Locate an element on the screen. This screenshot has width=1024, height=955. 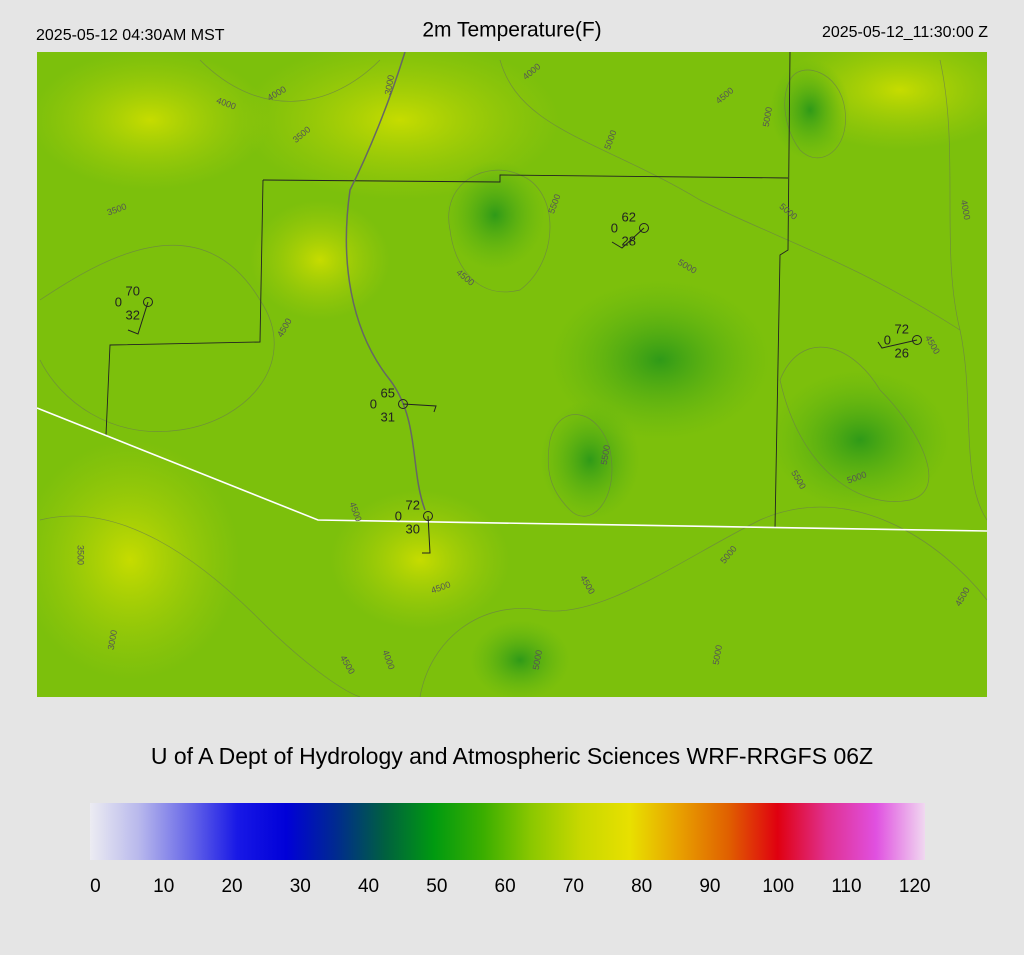
temperature: 62 is located at coordinates (629, 216).